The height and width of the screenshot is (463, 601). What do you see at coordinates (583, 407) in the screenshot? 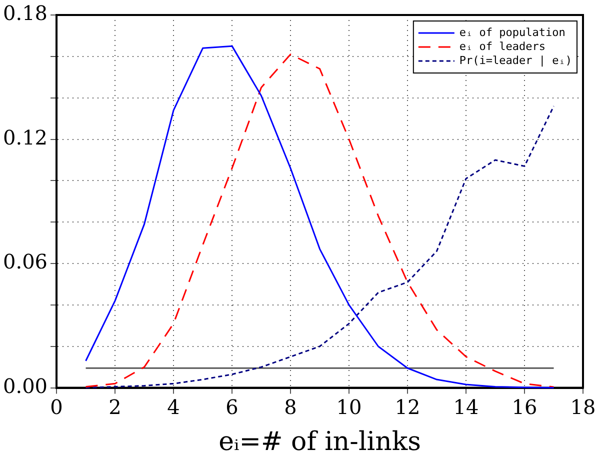
I see `x-tick-label: 18` at bounding box center [583, 407].